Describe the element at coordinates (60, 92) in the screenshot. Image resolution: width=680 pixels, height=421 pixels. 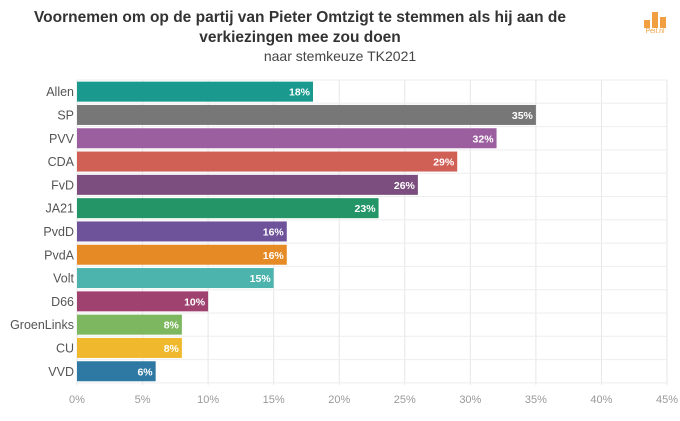
I see `category-label: Allen` at that location.